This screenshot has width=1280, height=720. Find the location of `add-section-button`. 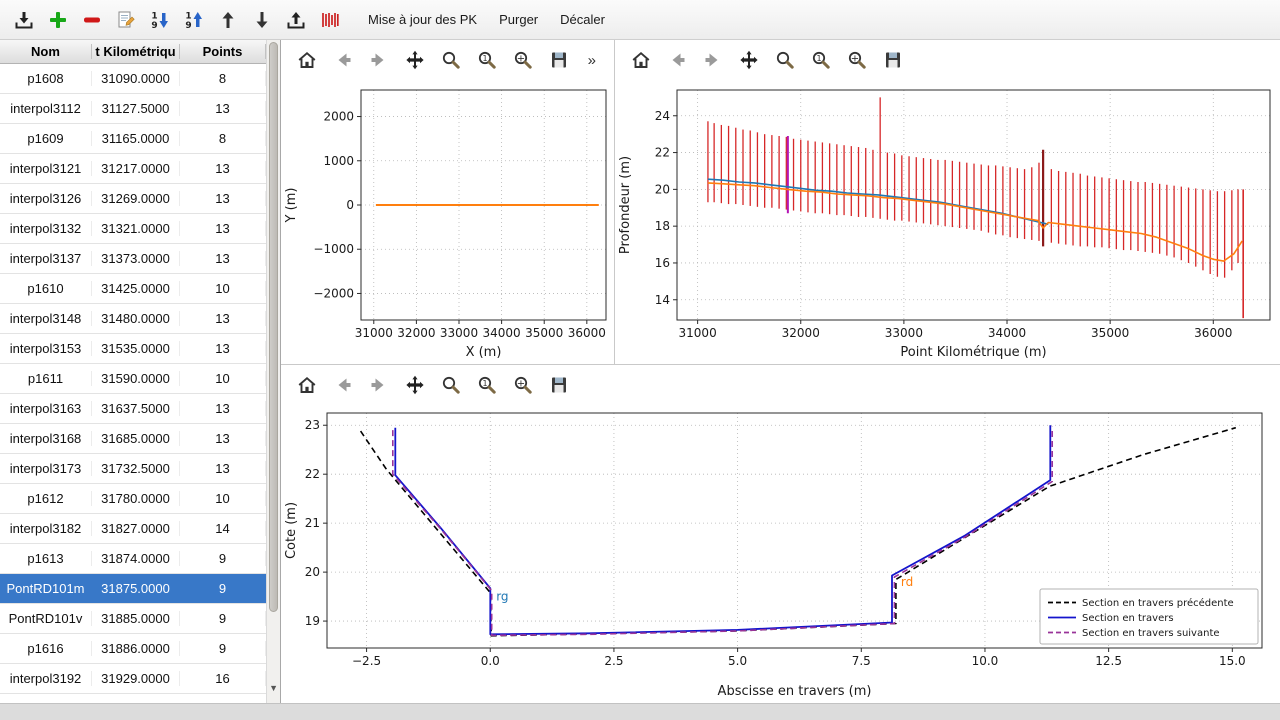

add-section-button is located at coordinates (58, 20).